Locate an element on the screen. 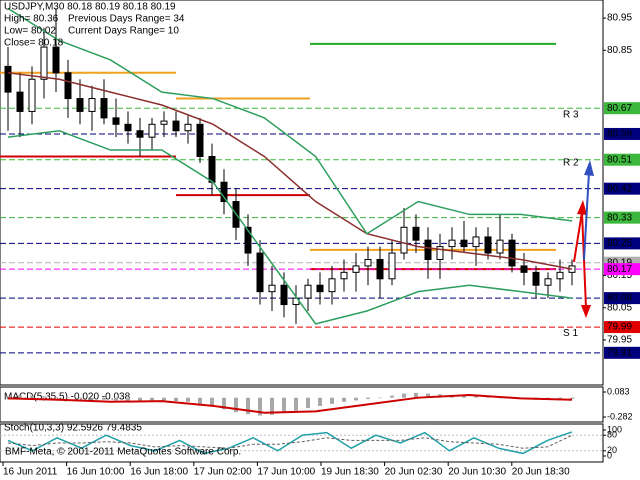 Image resolution: width=640 pixels, height=480 pixels. x-tick-label: 17 Jun 10:00 is located at coordinates (286, 472).